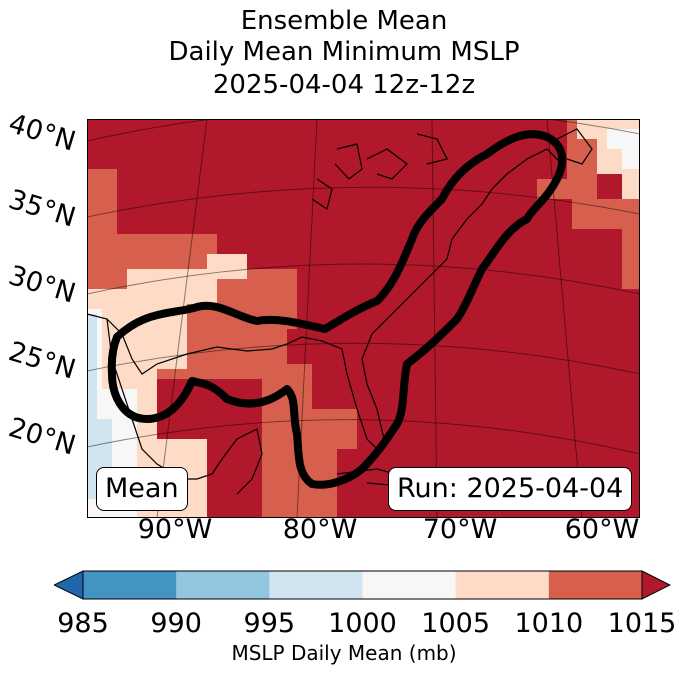  Describe the element at coordinates (456, 623) in the screenshot. I see `colorbar-tick-label: 1005` at that location.